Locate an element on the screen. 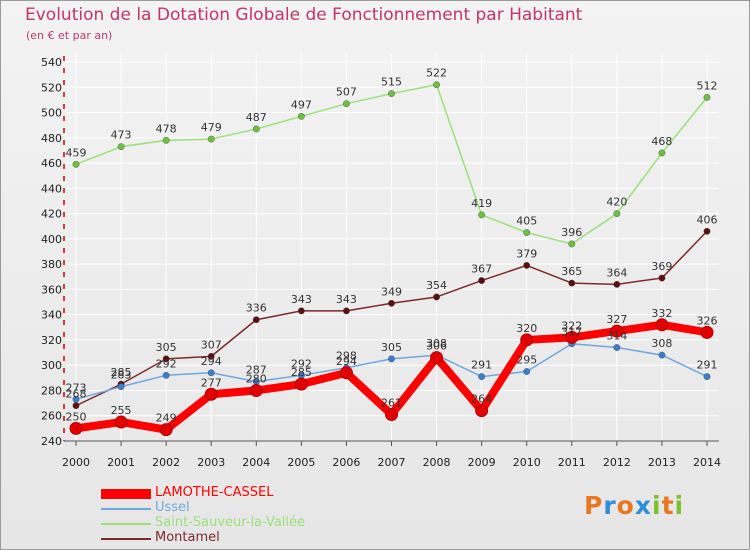 This screenshot has height=550, width=750. x-tick-label: 2010 is located at coordinates (527, 462).